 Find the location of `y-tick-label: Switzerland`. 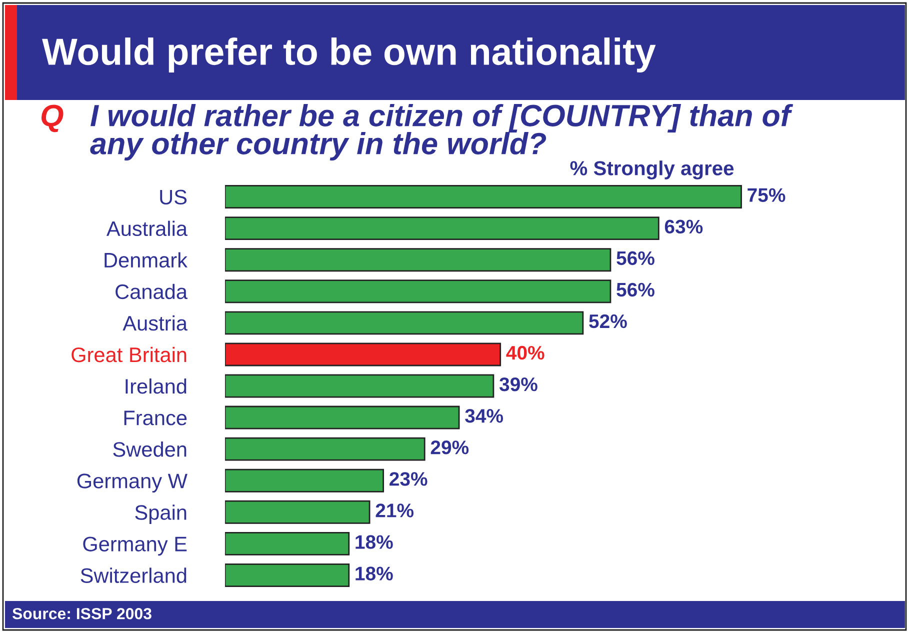

y-tick-label: Switzerland is located at coordinates (133, 575).